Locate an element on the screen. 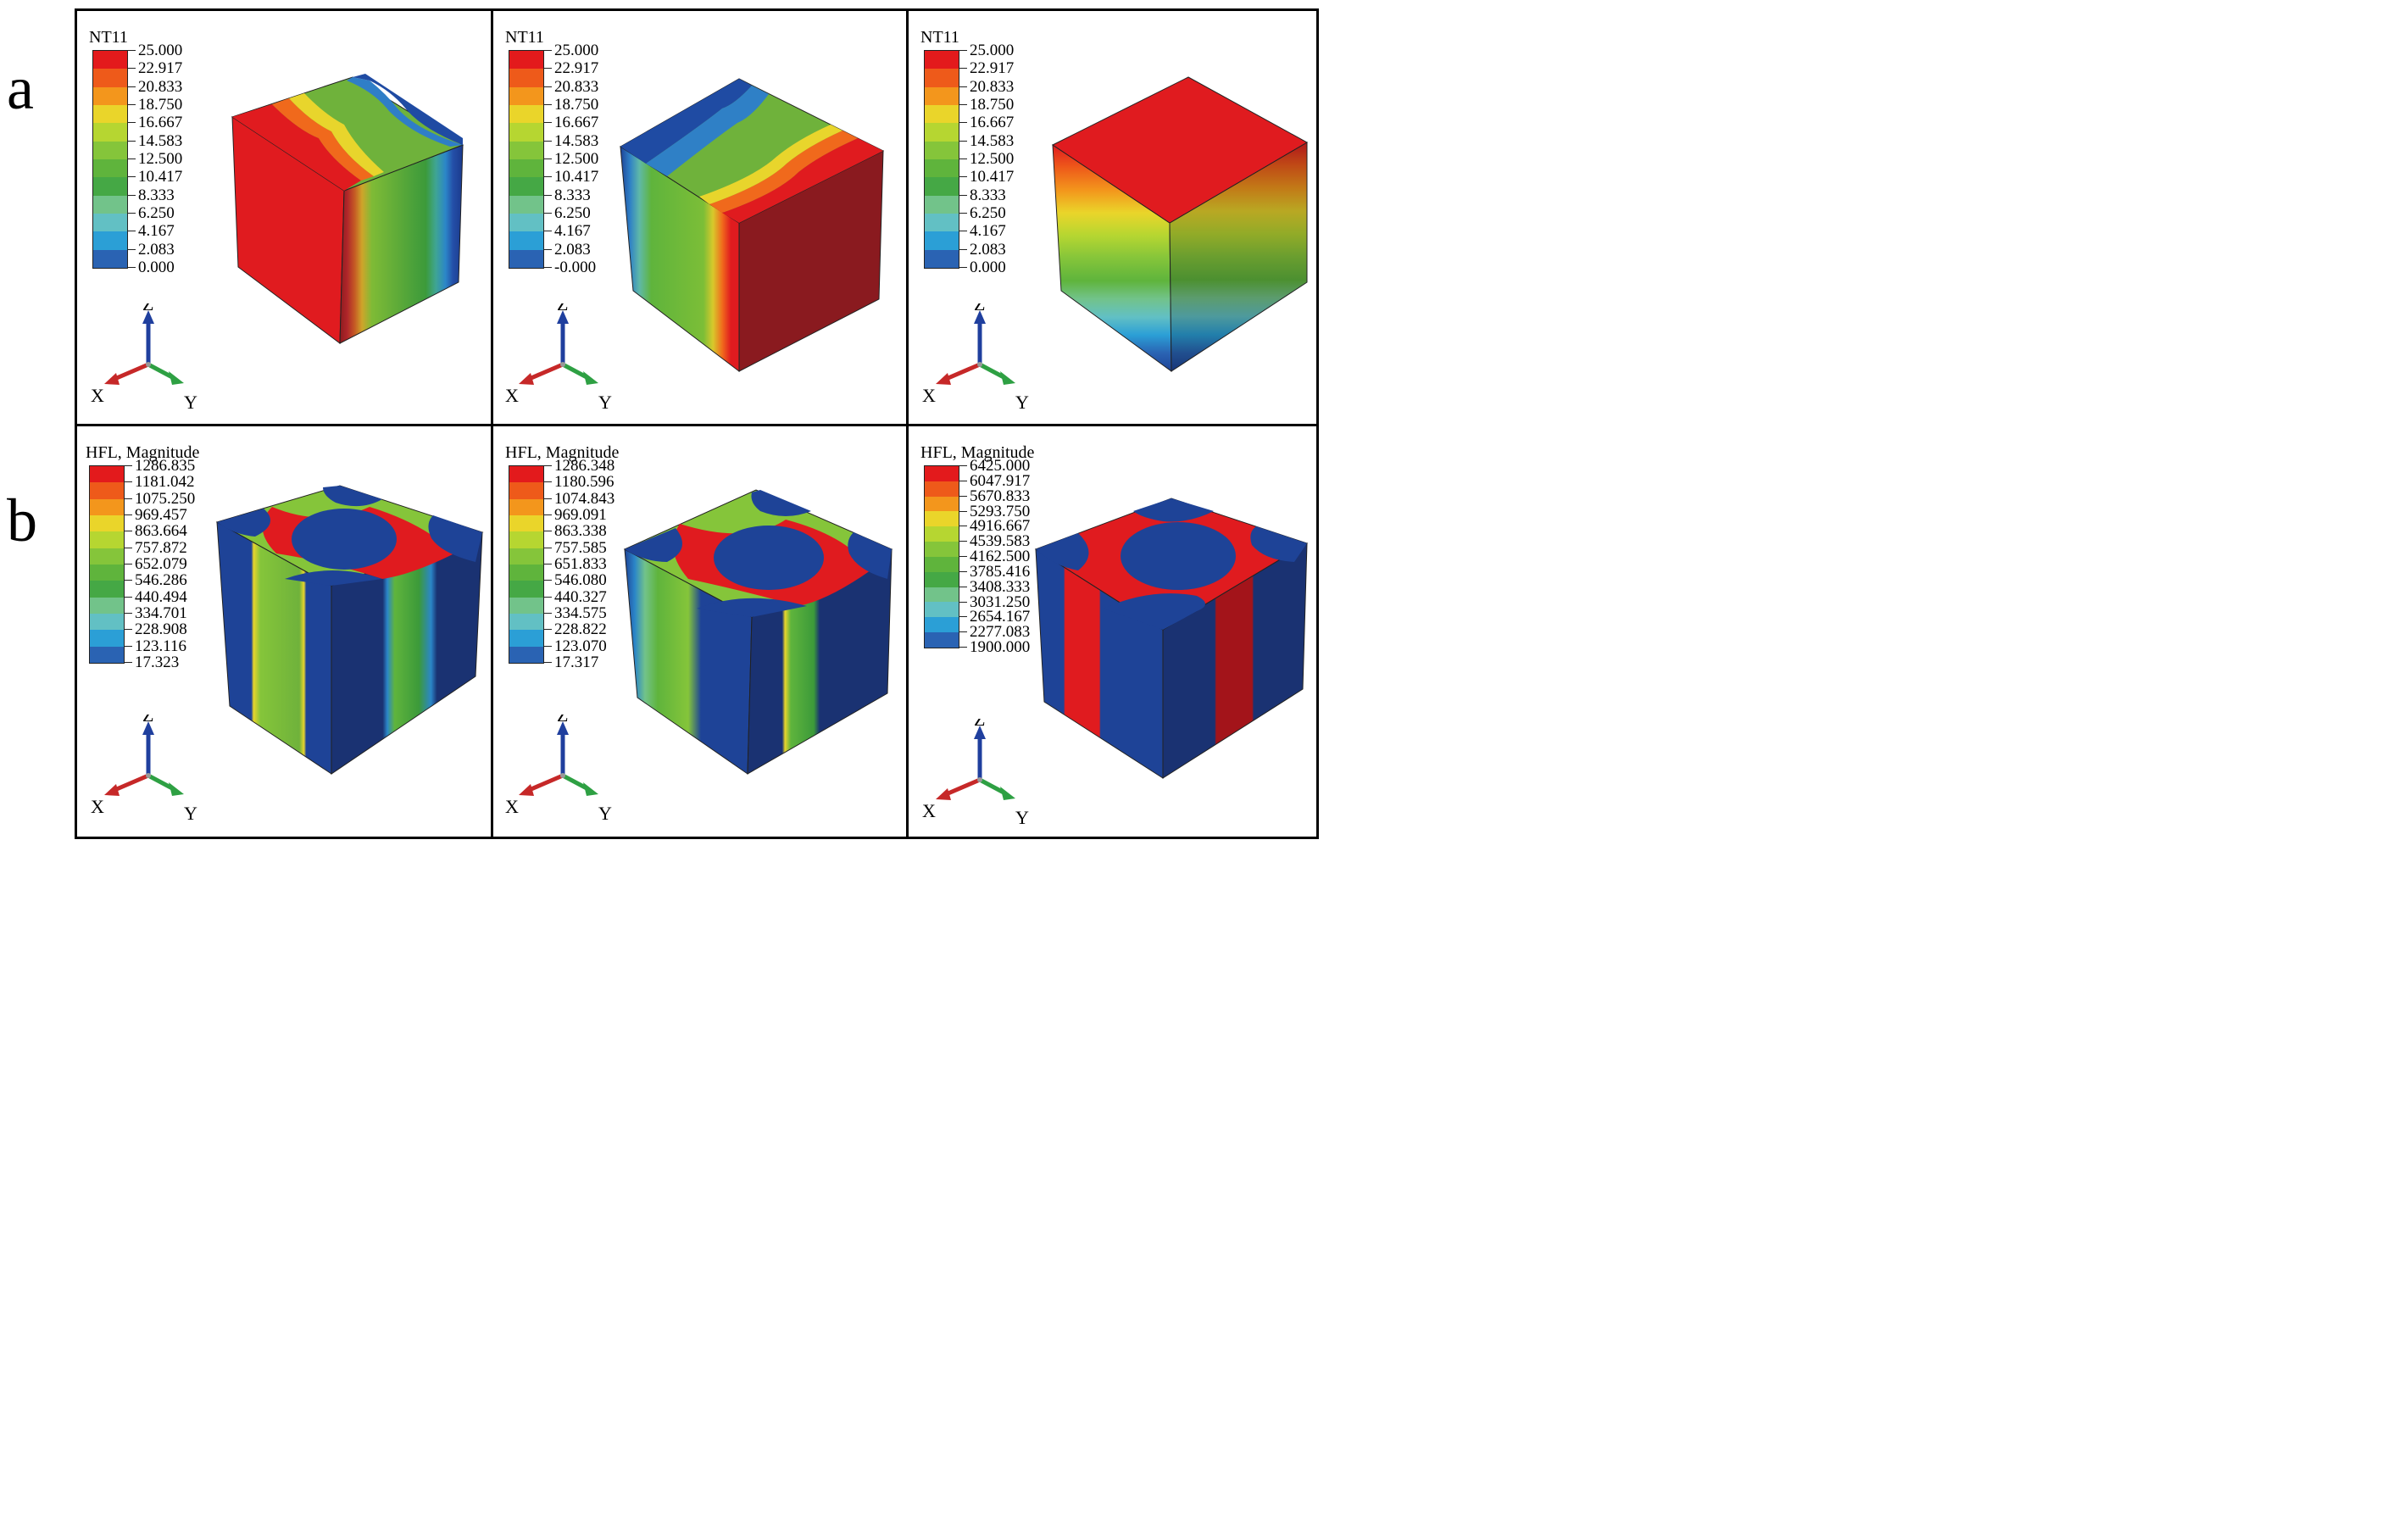 This screenshot has width=2408, height=1535. cube-a3 is located at coordinates (1180, 224).